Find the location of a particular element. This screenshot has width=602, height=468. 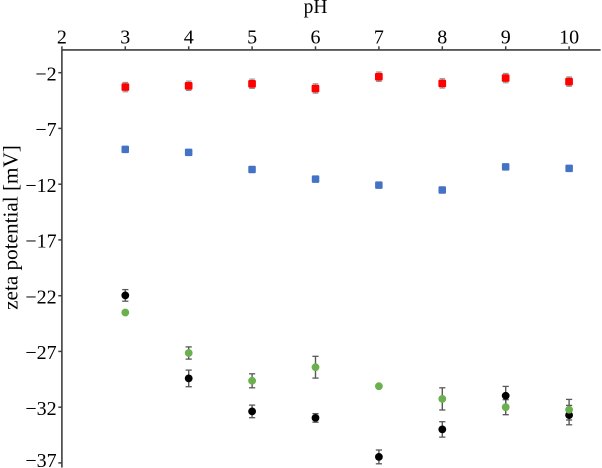

svg-text: pH is located at coordinates (316, 9).